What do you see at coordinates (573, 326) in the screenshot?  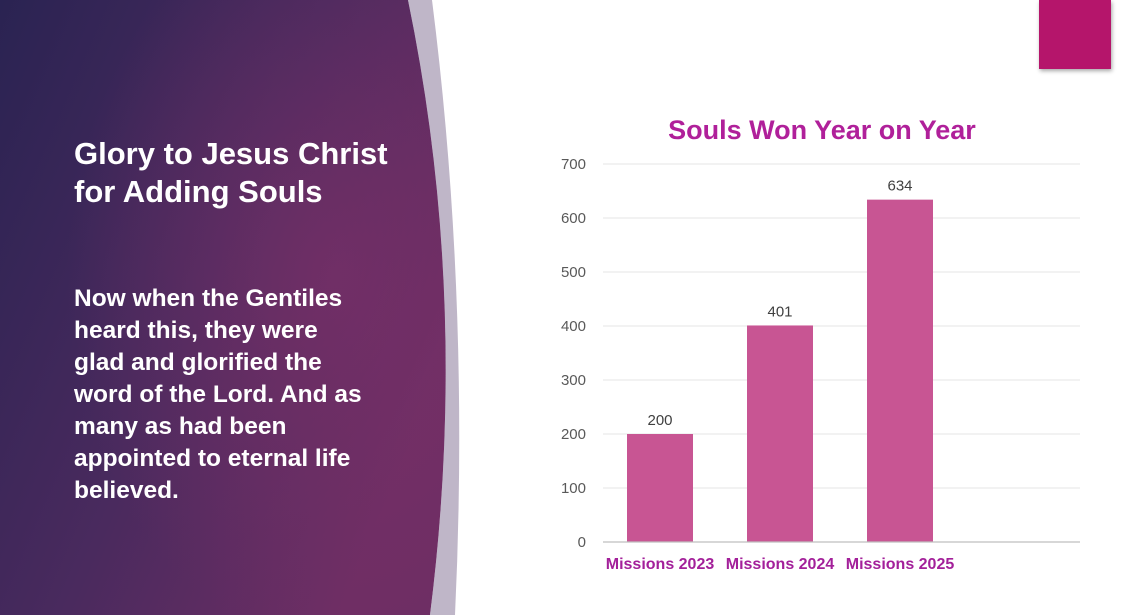 I see `y-tick-label: 400` at bounding box center [573, 326].